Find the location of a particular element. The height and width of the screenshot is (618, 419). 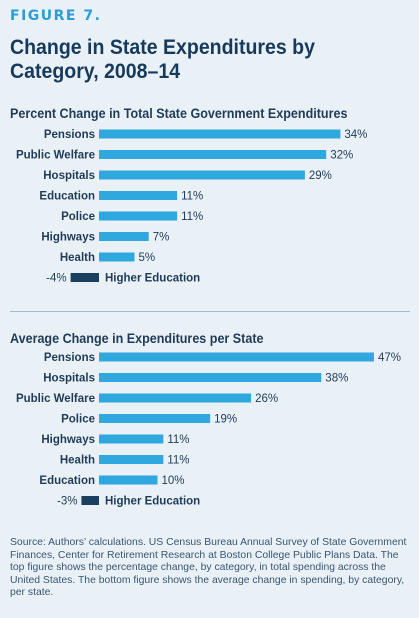

value-label: 7% is located at coordinates (161, 238).